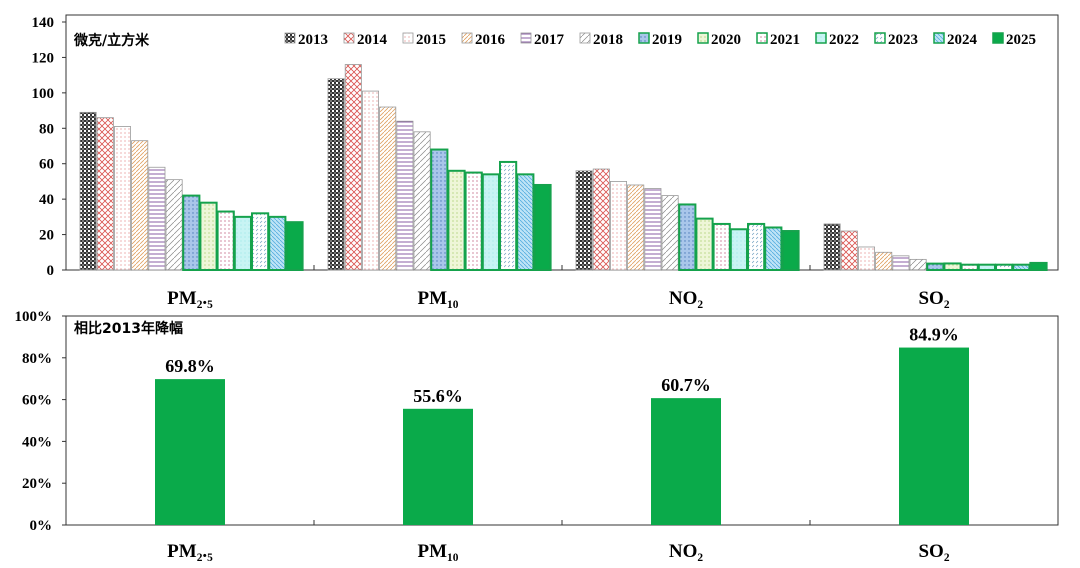 This screenshot has height=568, width=1080. What do you see at coordinates (785, 40) in the screenshot?
I see `legend-label: 2021` at bounding box center [785, 40].